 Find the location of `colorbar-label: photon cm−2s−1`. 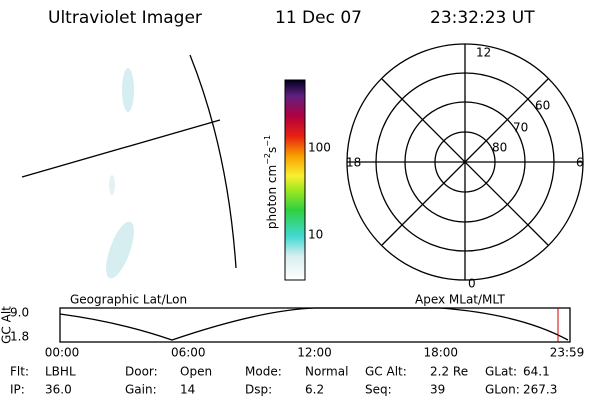

colorbar-label: photon cm−2s−1 is located at coordinates (271, 182).